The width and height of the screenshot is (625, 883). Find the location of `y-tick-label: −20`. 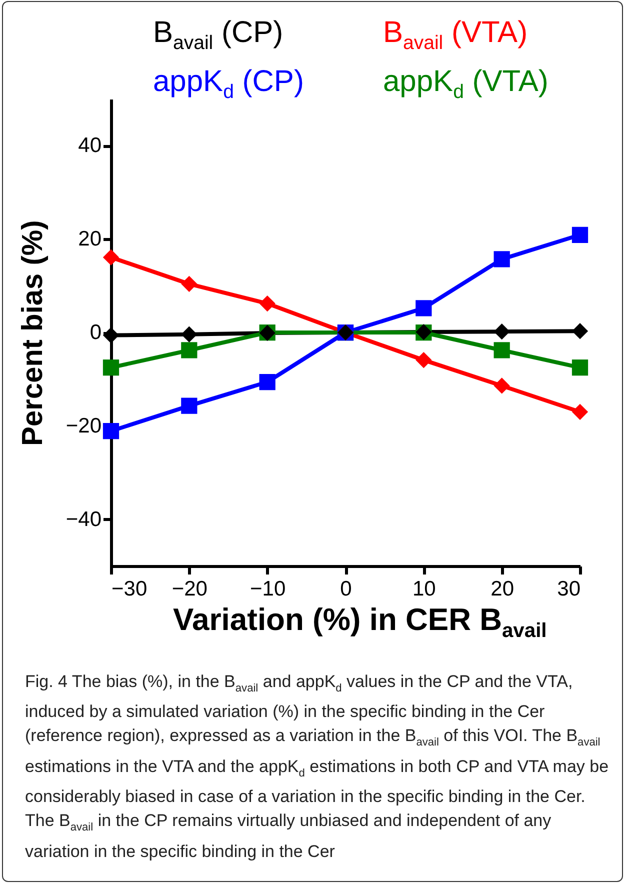

y-tick-label: −20 is located at coordinates (84, 426).